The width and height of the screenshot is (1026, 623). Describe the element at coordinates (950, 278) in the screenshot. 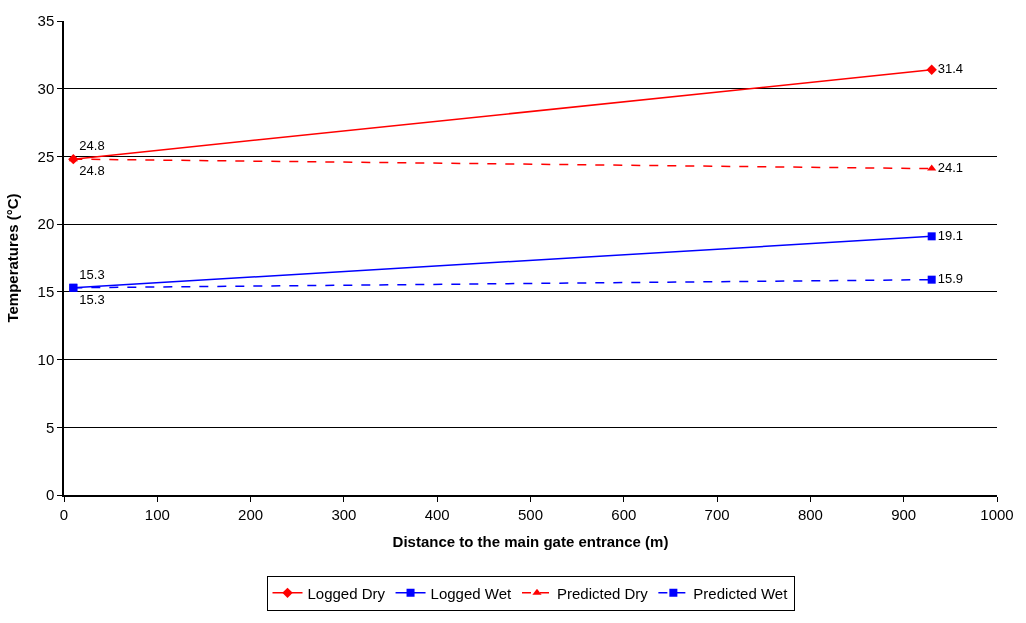

I see `data-label: 15.9` at that location.